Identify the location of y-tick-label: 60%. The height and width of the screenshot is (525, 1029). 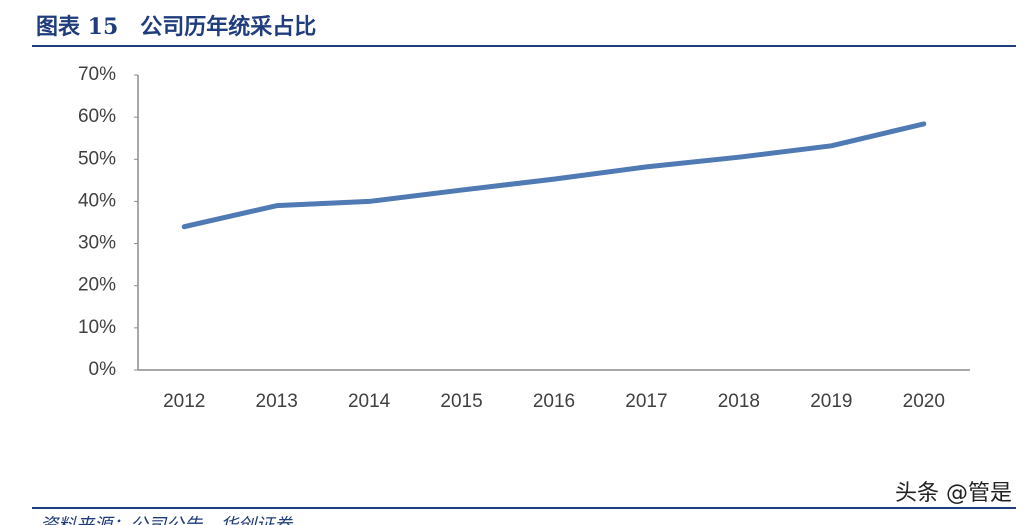
(97, 116).